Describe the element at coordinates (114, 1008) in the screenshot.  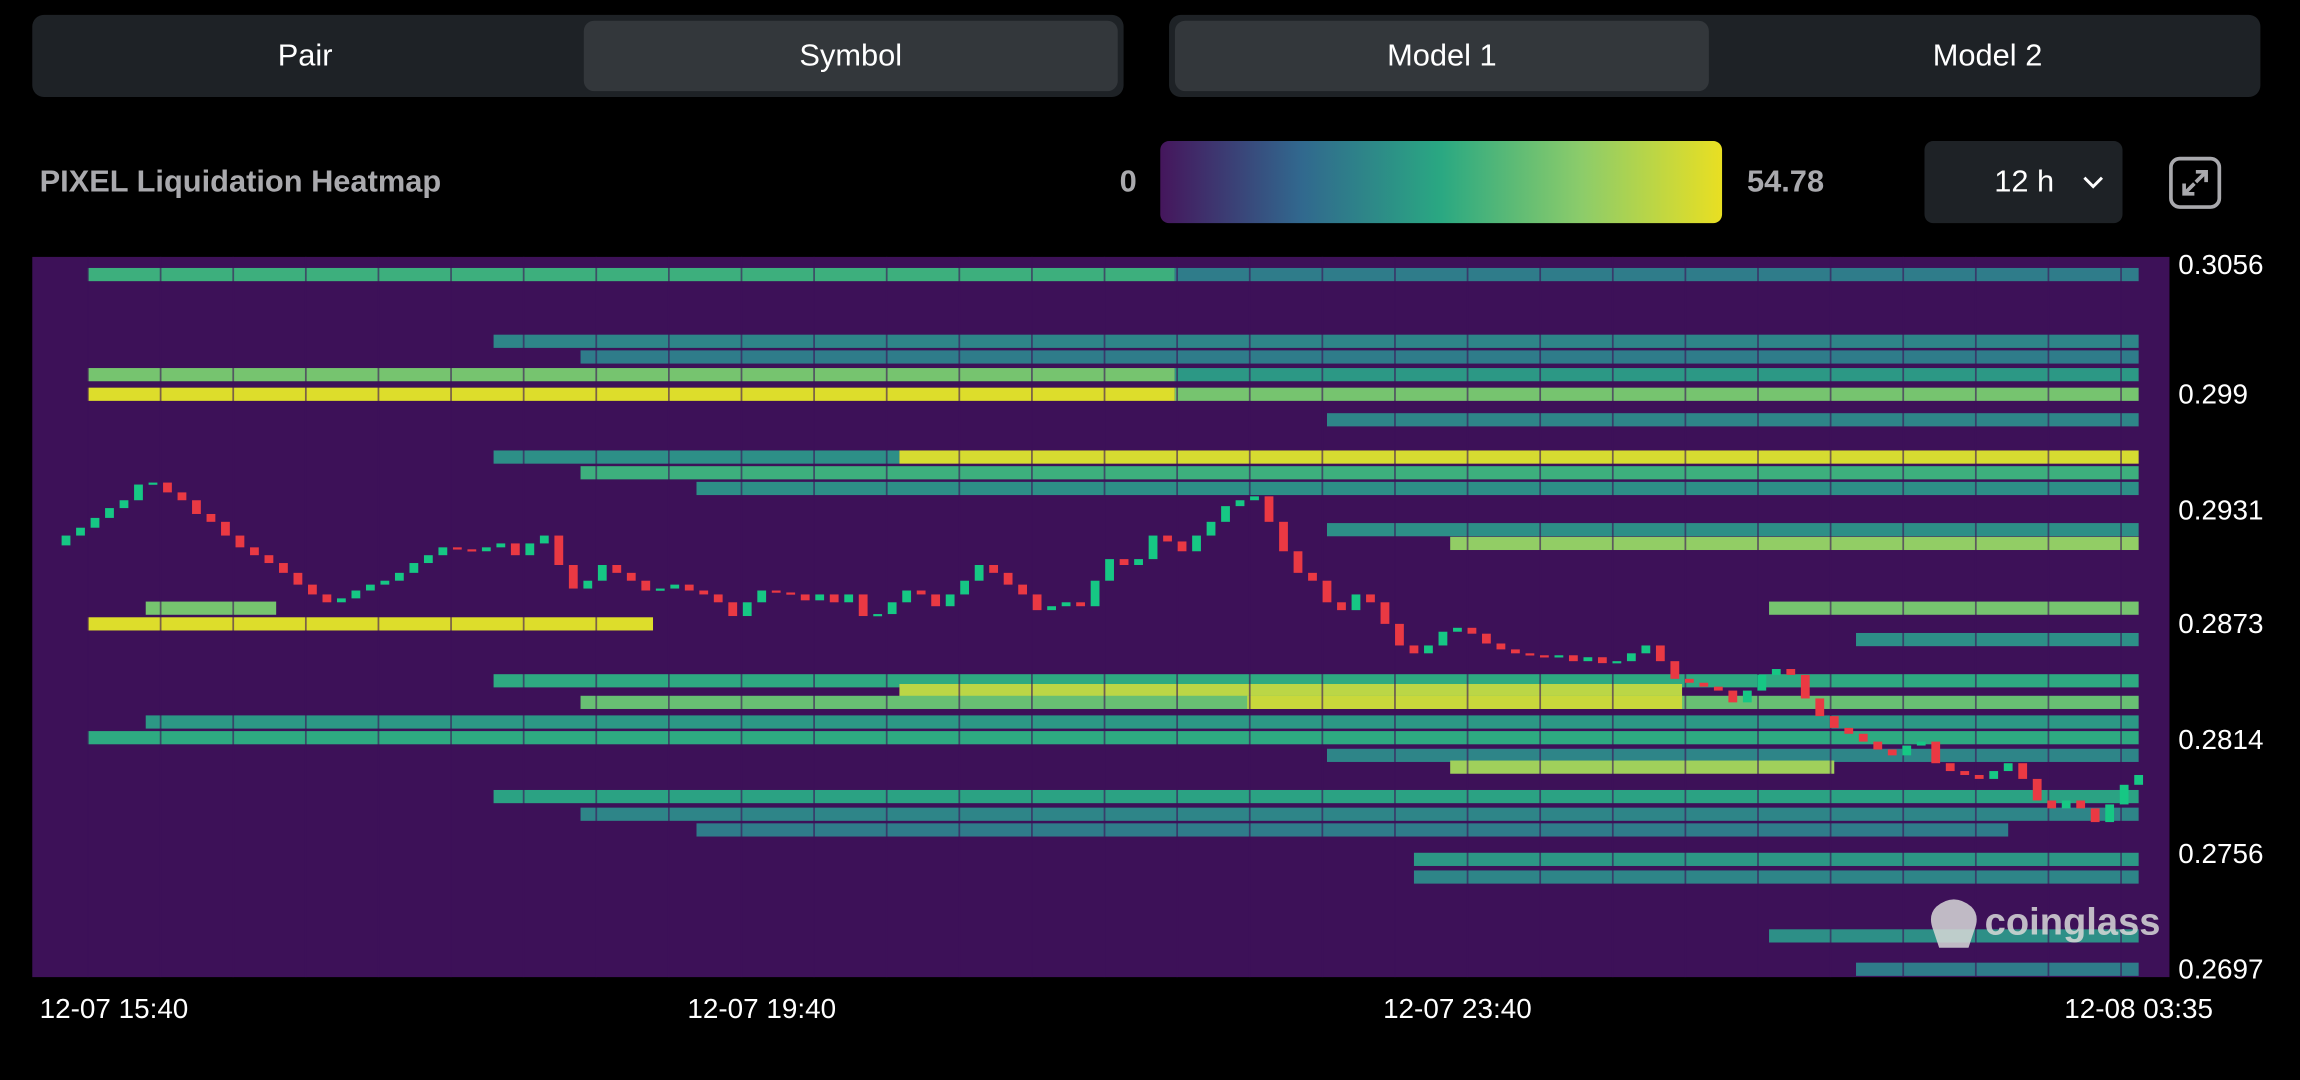
I see `x-tick-label: 12-07 15:40` at that location.